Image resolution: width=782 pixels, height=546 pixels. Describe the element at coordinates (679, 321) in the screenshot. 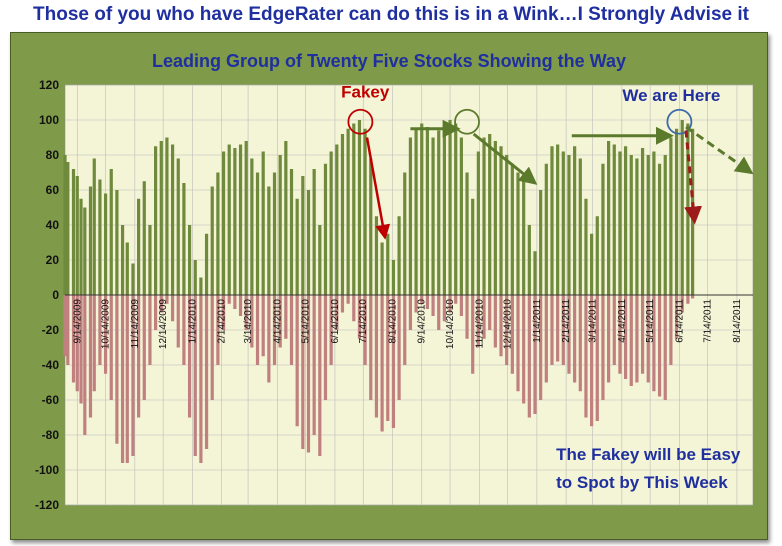

I see `x-tick-label: 6/14/2011` at that location.